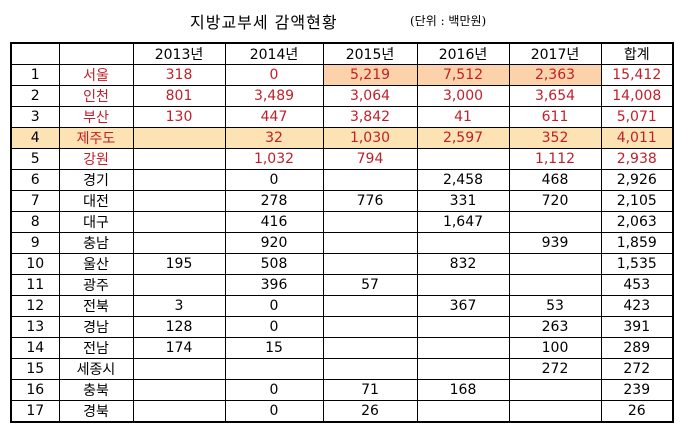 The width and height of the screenshot is (700, 428). Describe the element at coordinates (274, 264) in the screenshot. I see `value-2014: 508` at that location.